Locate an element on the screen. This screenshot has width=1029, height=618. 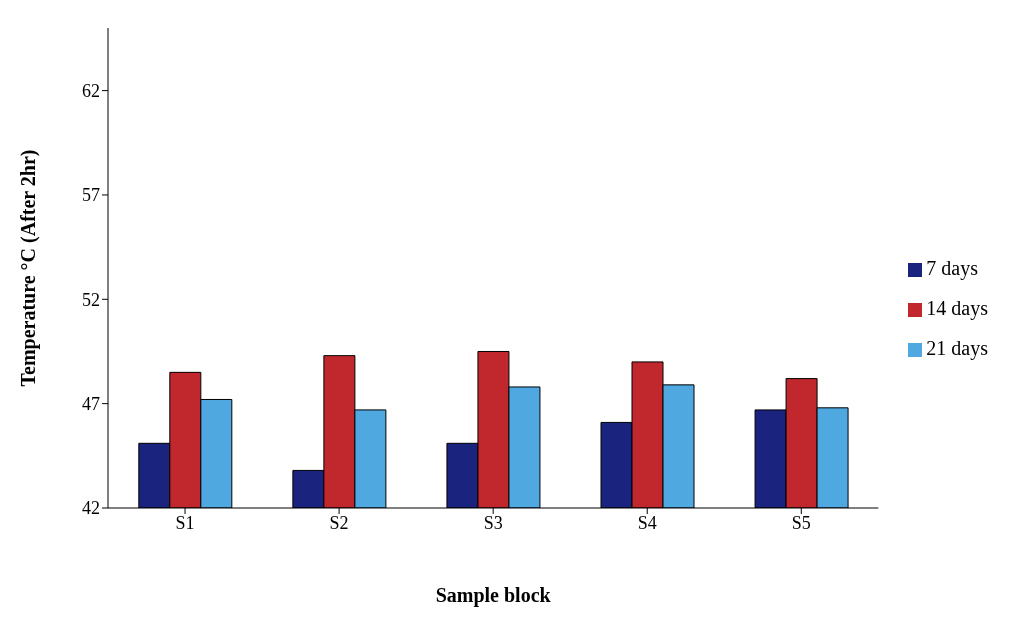
y-tick-label: 42 is located at coordinates (91, 508).